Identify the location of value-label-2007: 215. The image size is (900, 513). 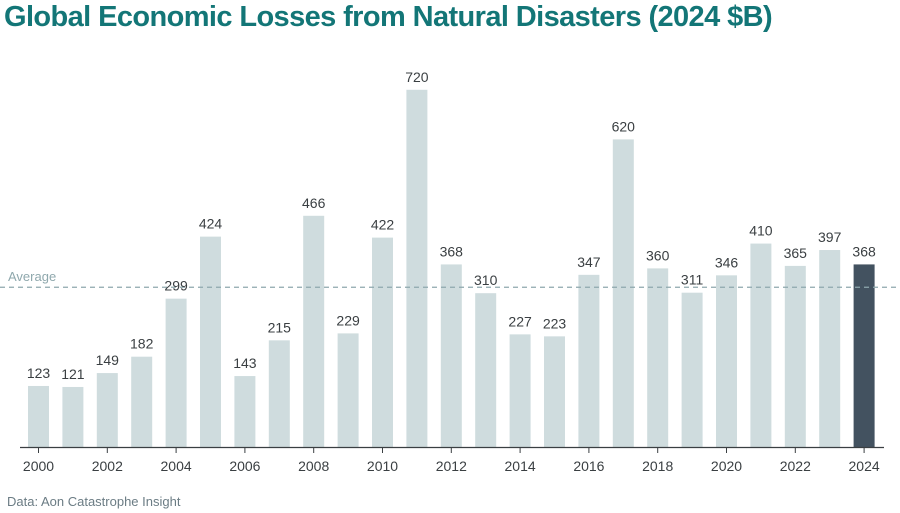
(280, 327).